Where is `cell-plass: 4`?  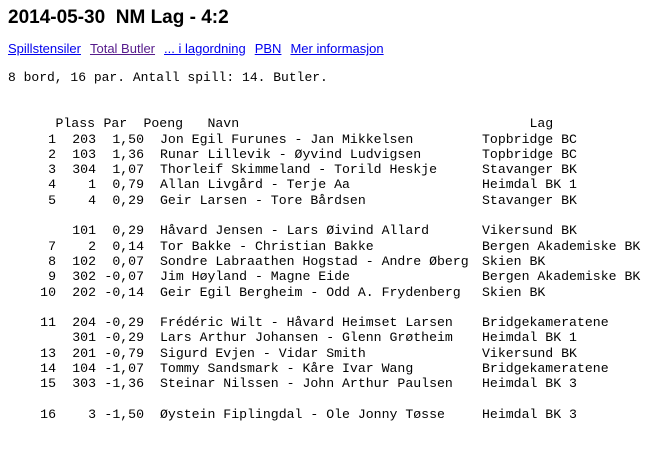
cell-plass: 4 is located at coordinates (52, 185).